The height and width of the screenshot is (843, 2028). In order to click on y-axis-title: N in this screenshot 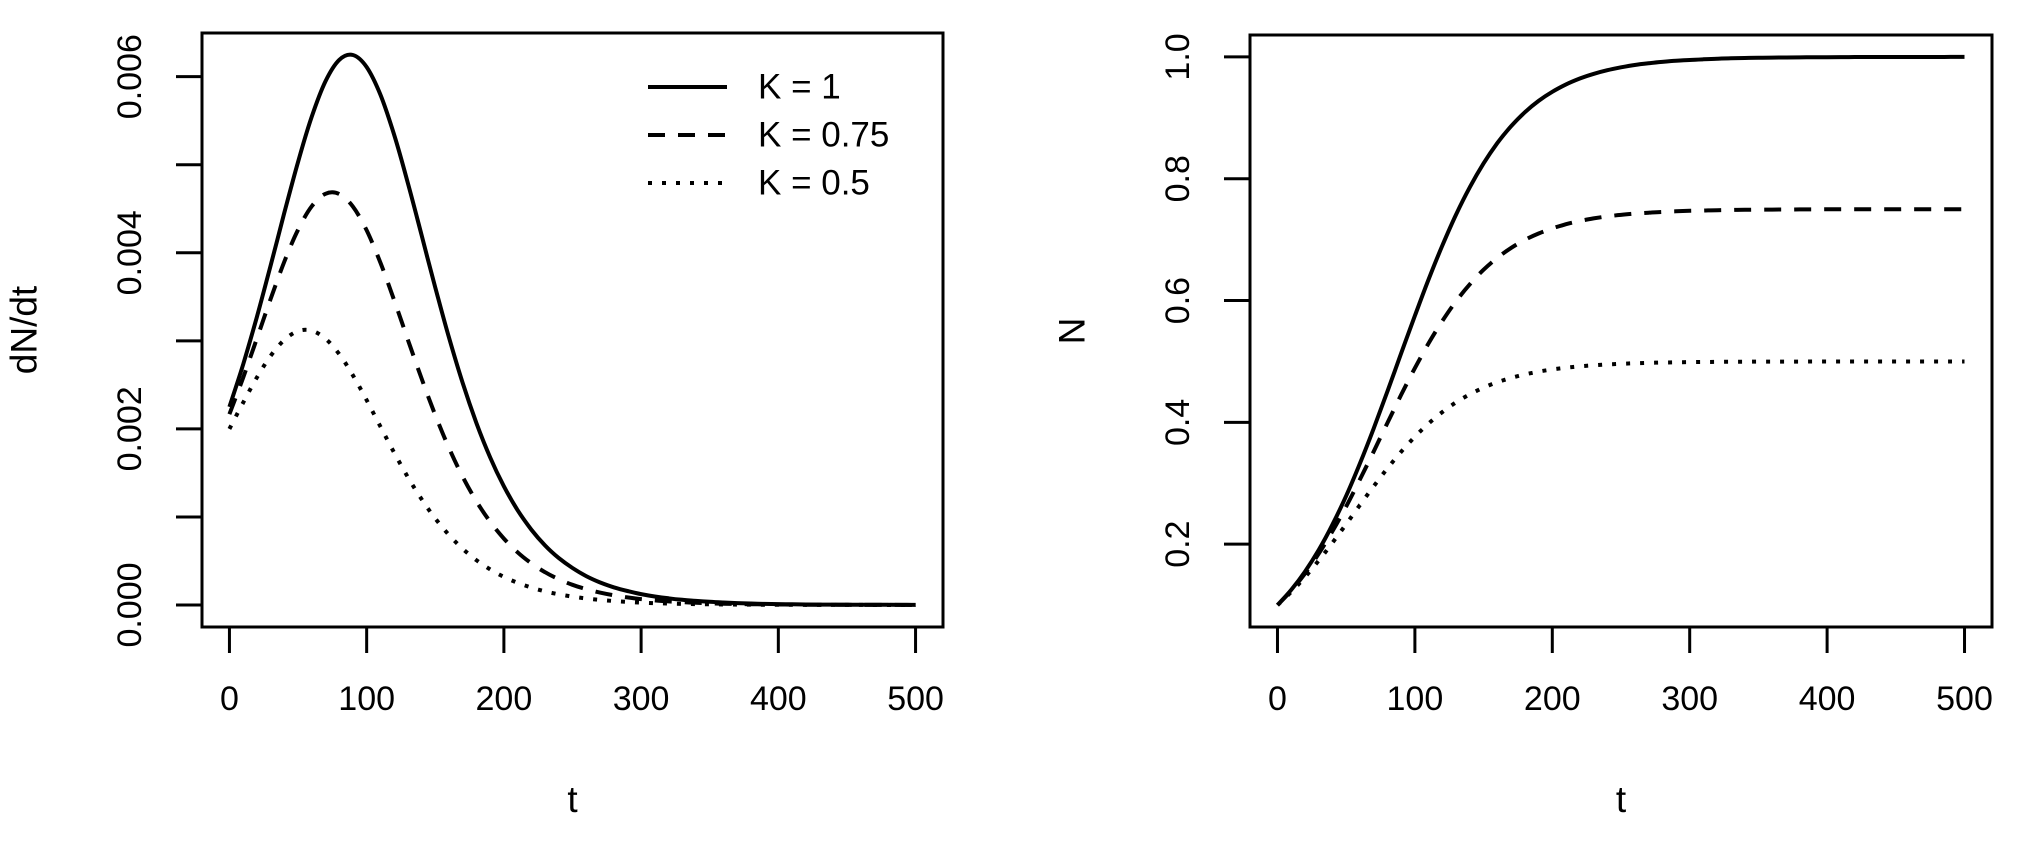, I will do `click(1072, 331)`.